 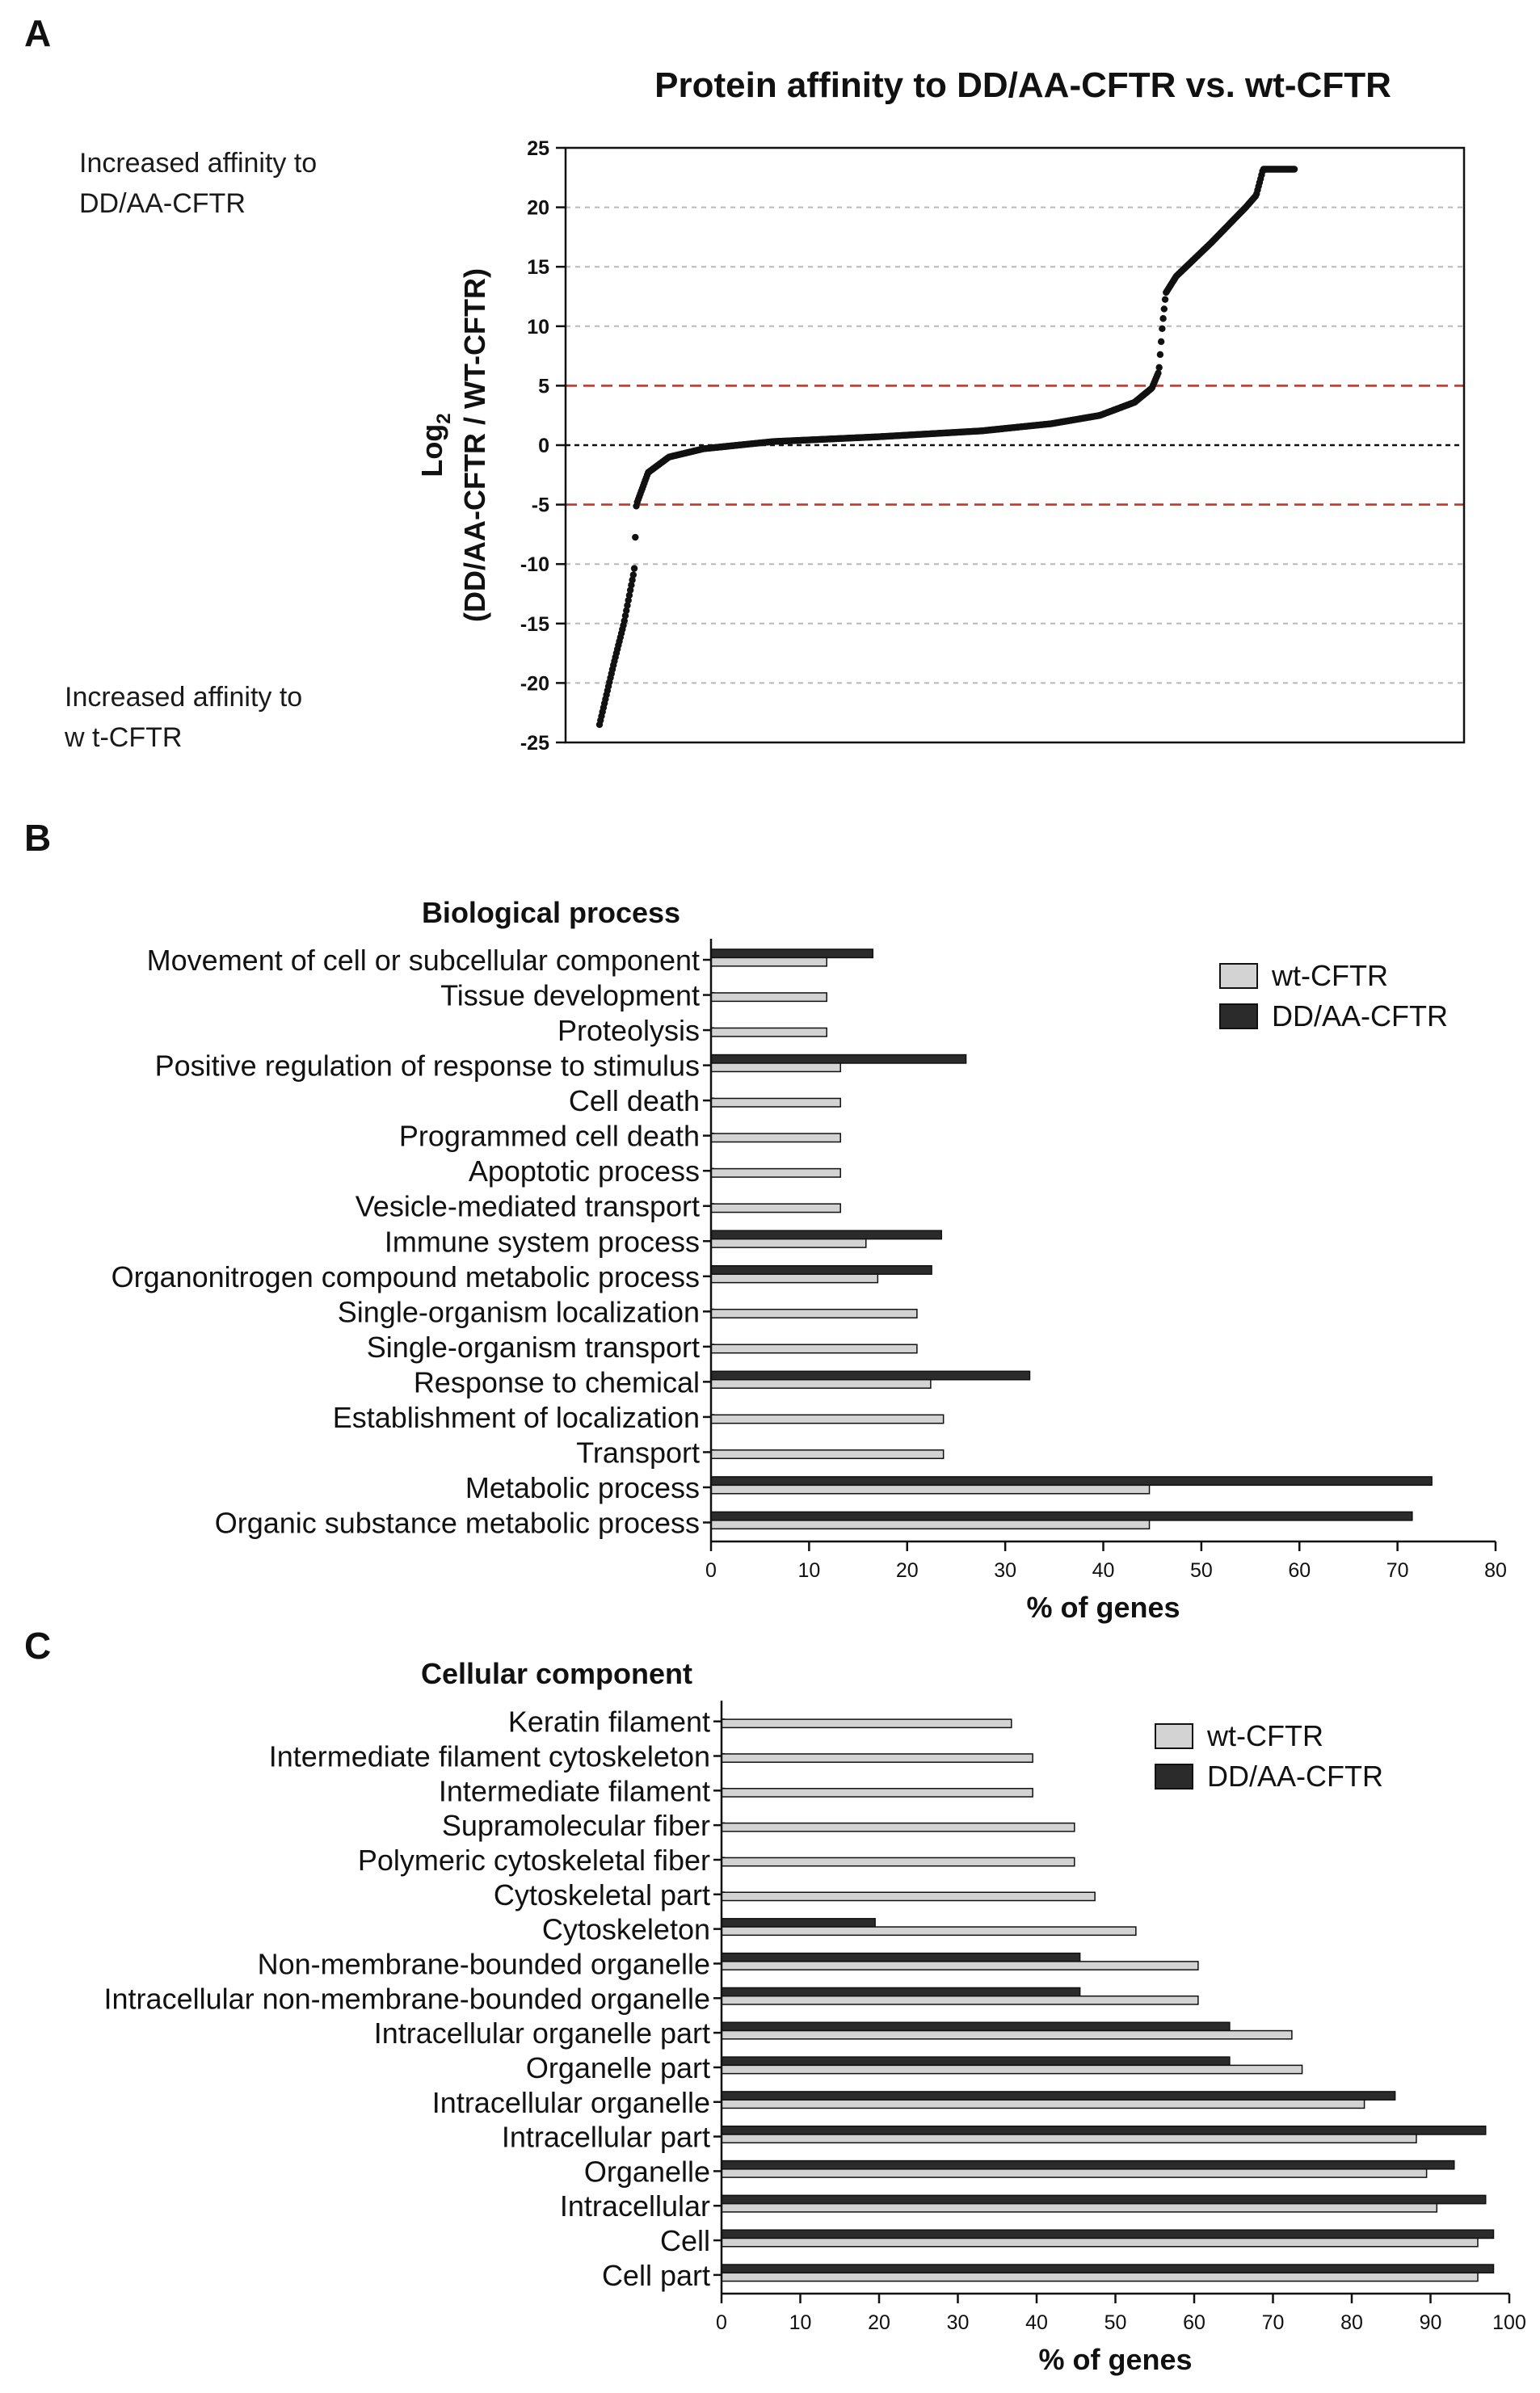 I want to click on category-label-cell: Cell, so click(x=685, y=2240).